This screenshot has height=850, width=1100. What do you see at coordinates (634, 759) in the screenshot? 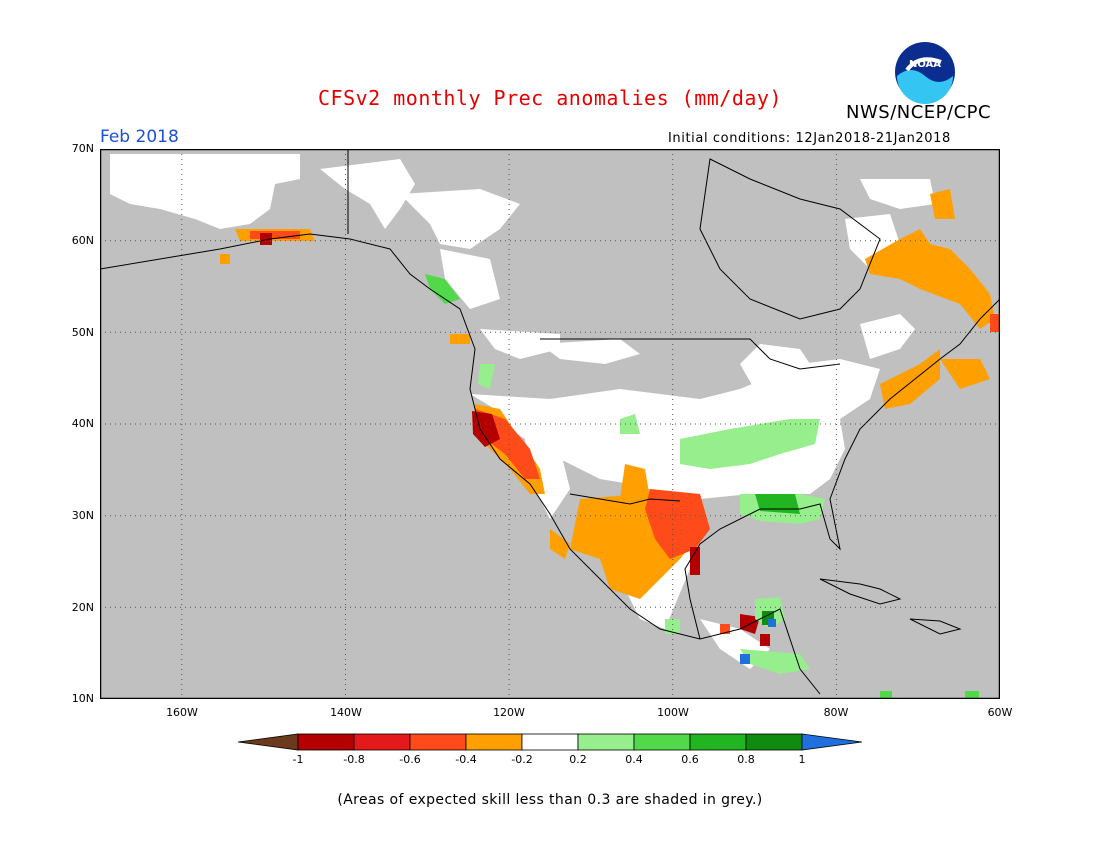
I see `colorbar-label: 0.4` at bounding box center [634, 759].